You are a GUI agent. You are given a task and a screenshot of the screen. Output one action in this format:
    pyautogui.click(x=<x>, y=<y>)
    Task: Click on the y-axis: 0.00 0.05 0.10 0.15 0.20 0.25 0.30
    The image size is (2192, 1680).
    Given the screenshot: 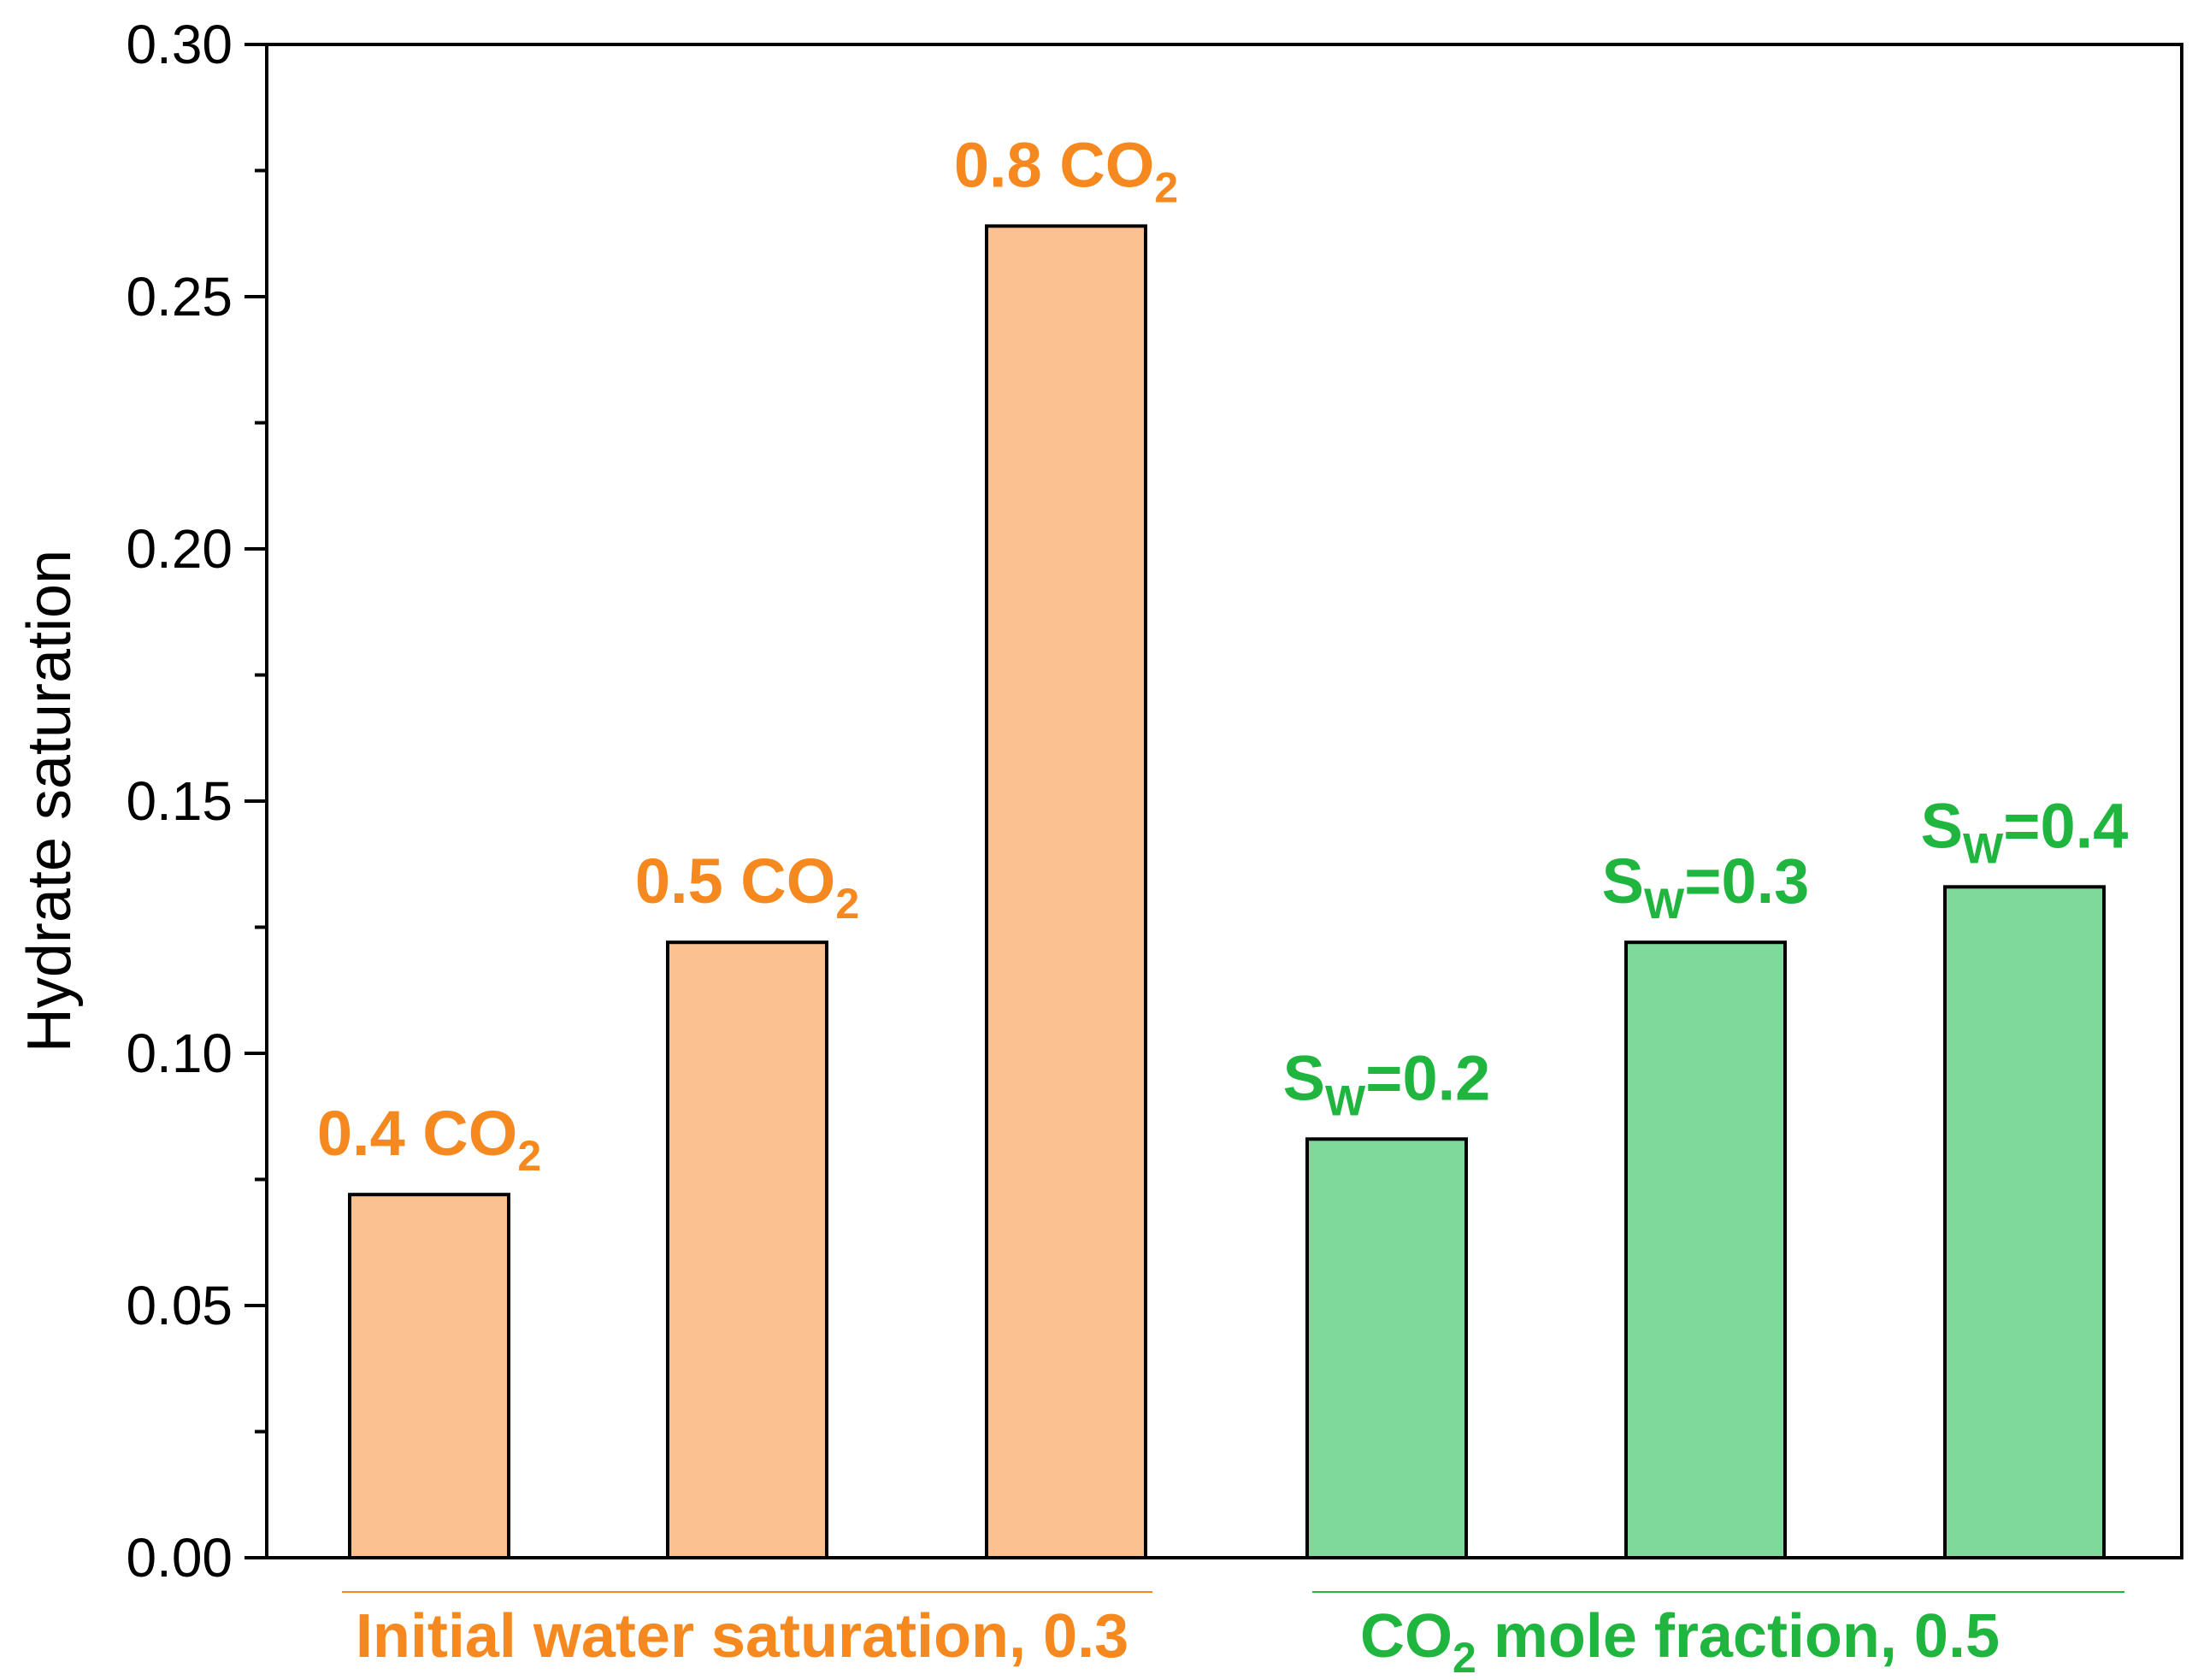 What is the action you would take?
    pyautogui.click(x=196, y=801)
    